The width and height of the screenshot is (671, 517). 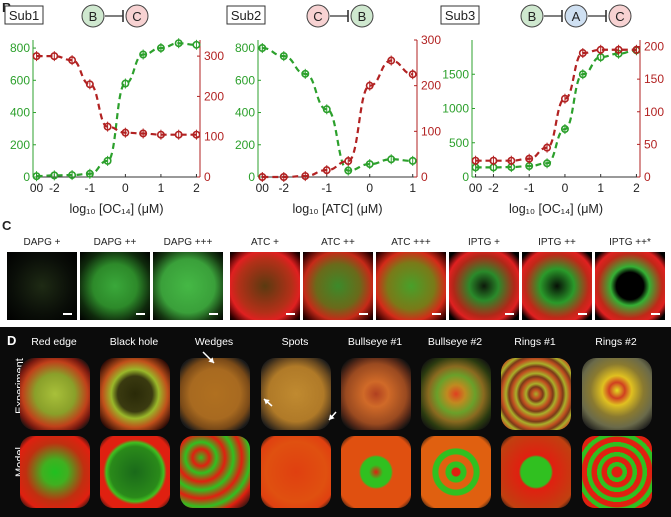 I want to click on left-tick-label: 800, so click(x=245, y=48).